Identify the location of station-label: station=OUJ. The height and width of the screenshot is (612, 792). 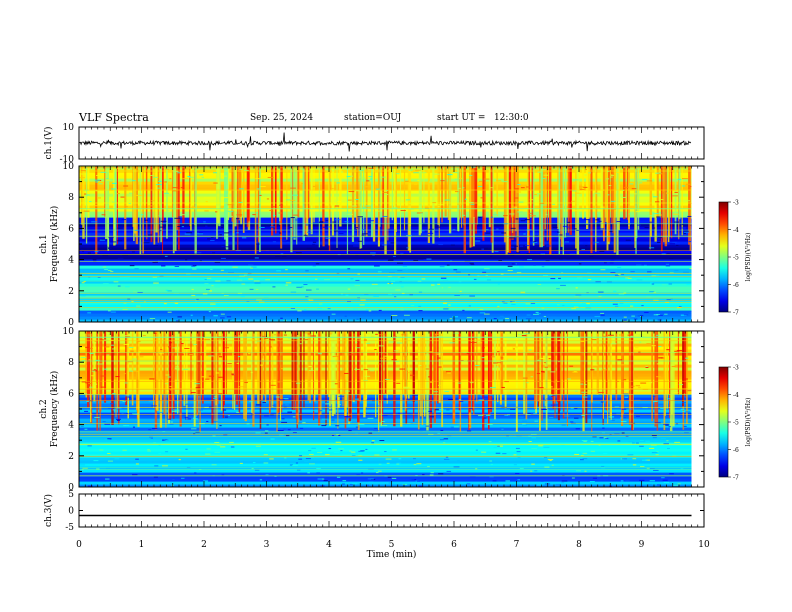
(373, 118).